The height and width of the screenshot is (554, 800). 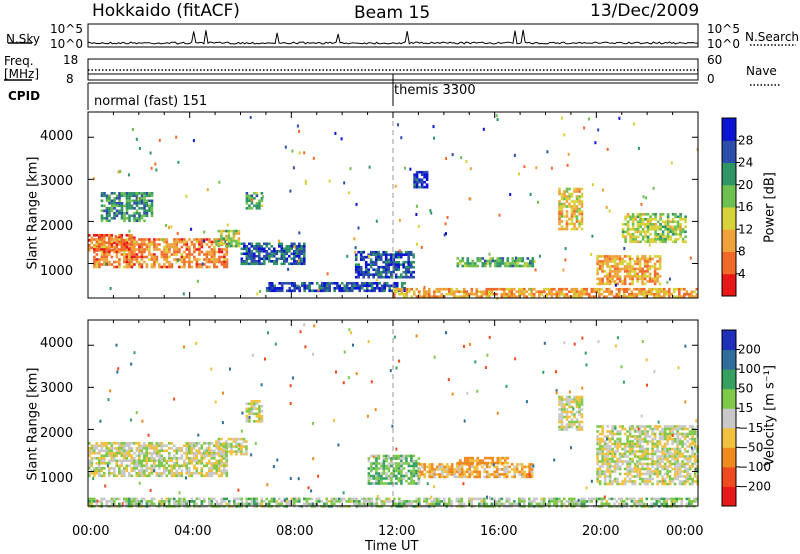 What do you see at coordinates (499, 531) in the screenshot?
I see `xtick-1600: 16:00` at bounding box center [499, 531].